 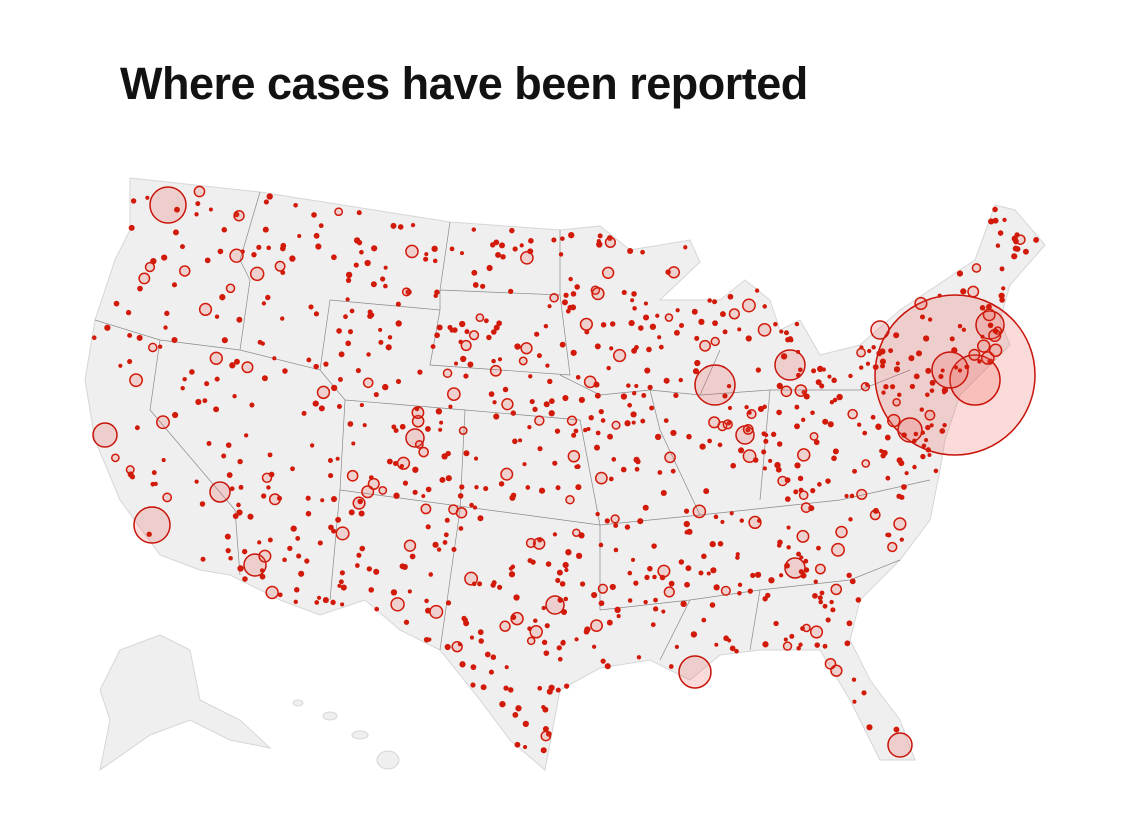 I want to click on case-circle, so click(x=950, y=370).